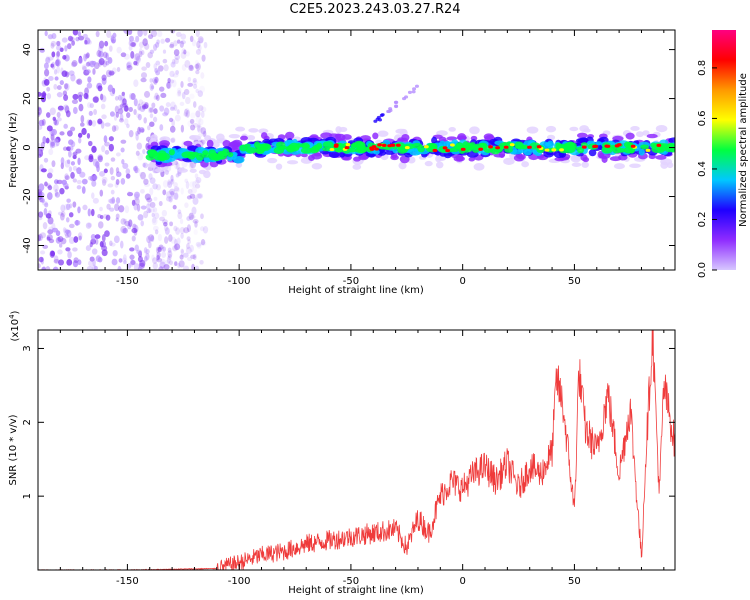 This screenshot has width=750, height=600. What do you see at coordinates (27, 147) in the screenshot?
I see `y-tick-label: 0` at bounding box center [27, 147].